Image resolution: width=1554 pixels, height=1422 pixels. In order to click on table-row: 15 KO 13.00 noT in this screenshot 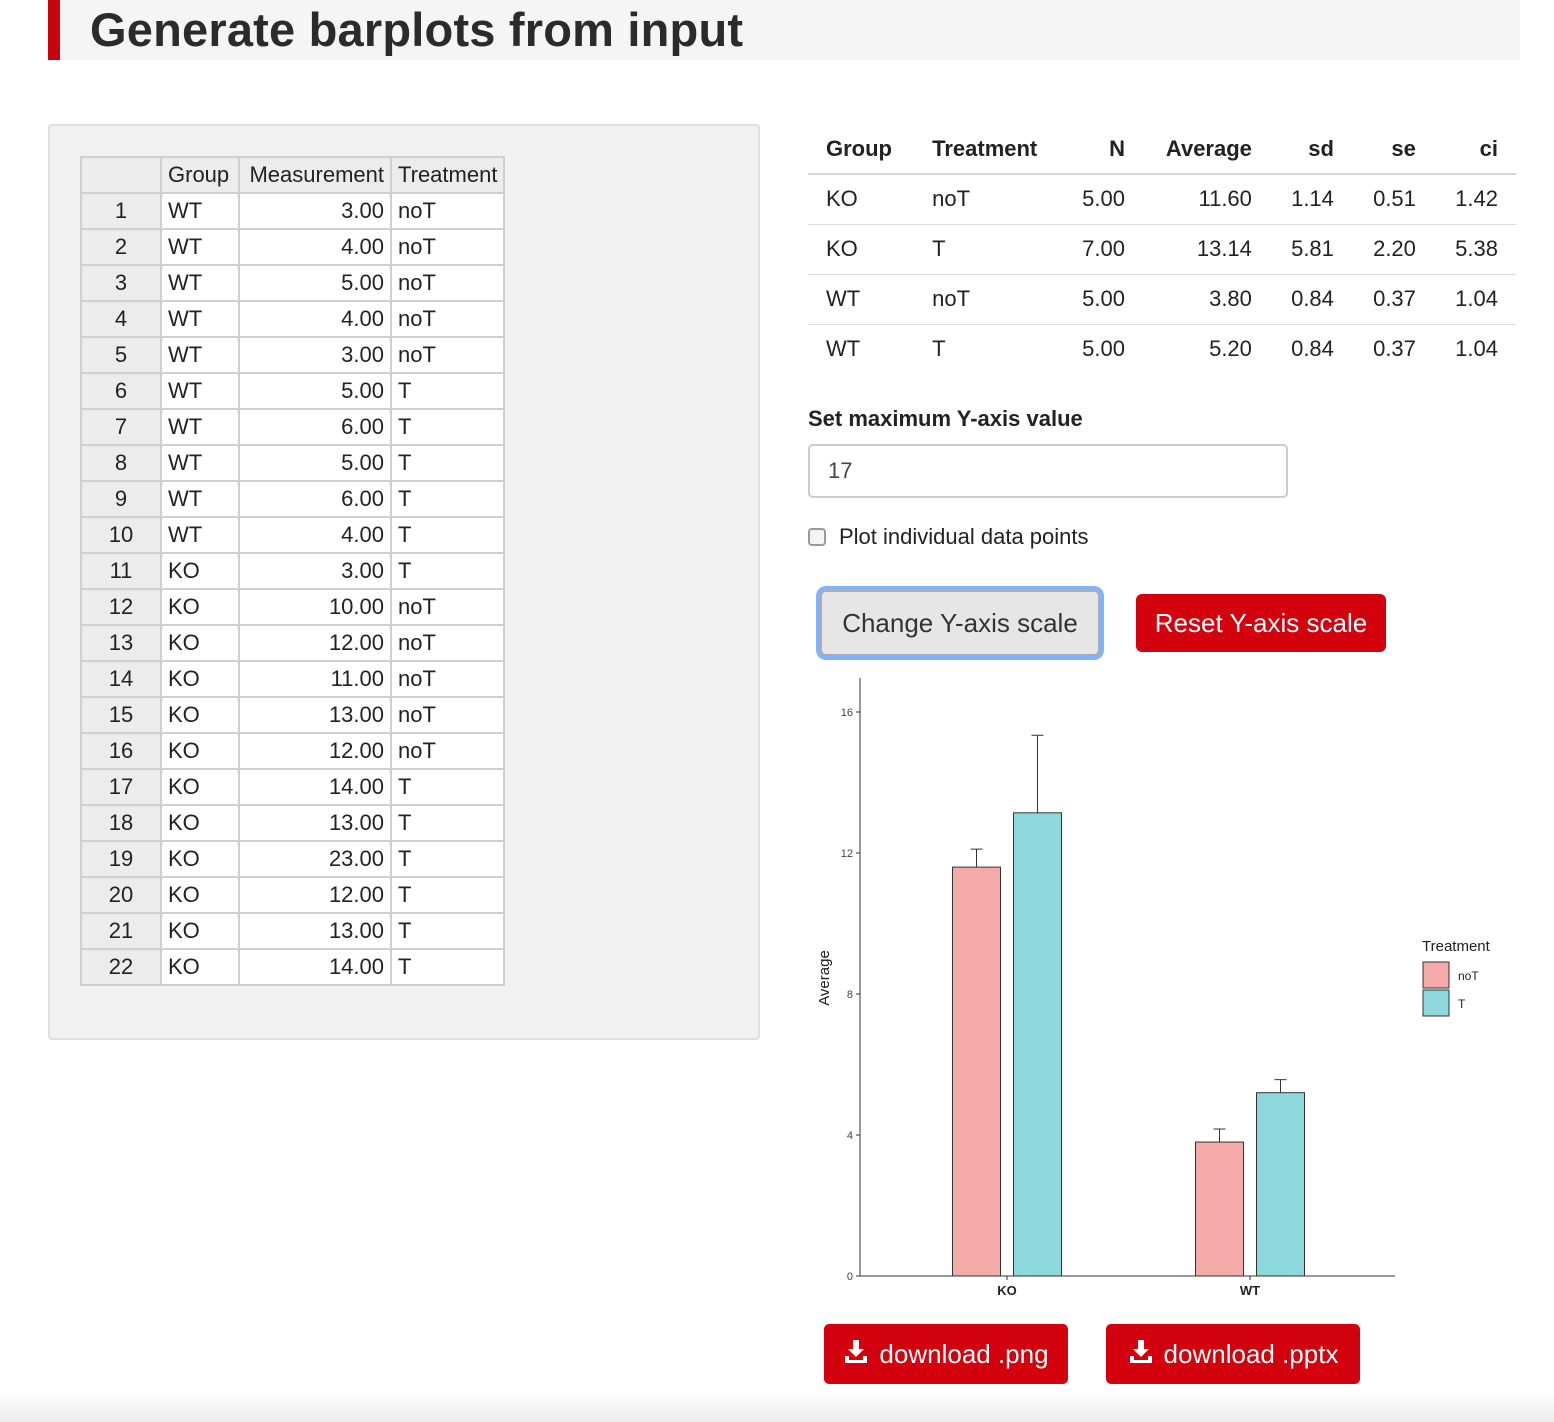, I will do `click(293, 715)`.